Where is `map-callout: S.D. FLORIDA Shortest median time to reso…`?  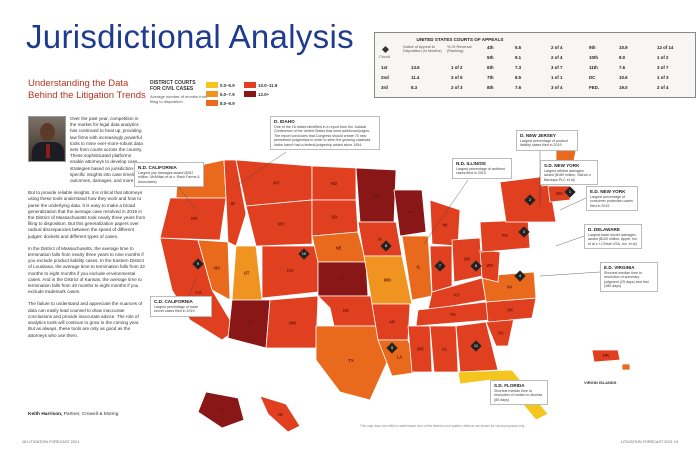
map-callout: S.D. FLORIDA Shortest median time to reso… is located at coordinates (519, 393).